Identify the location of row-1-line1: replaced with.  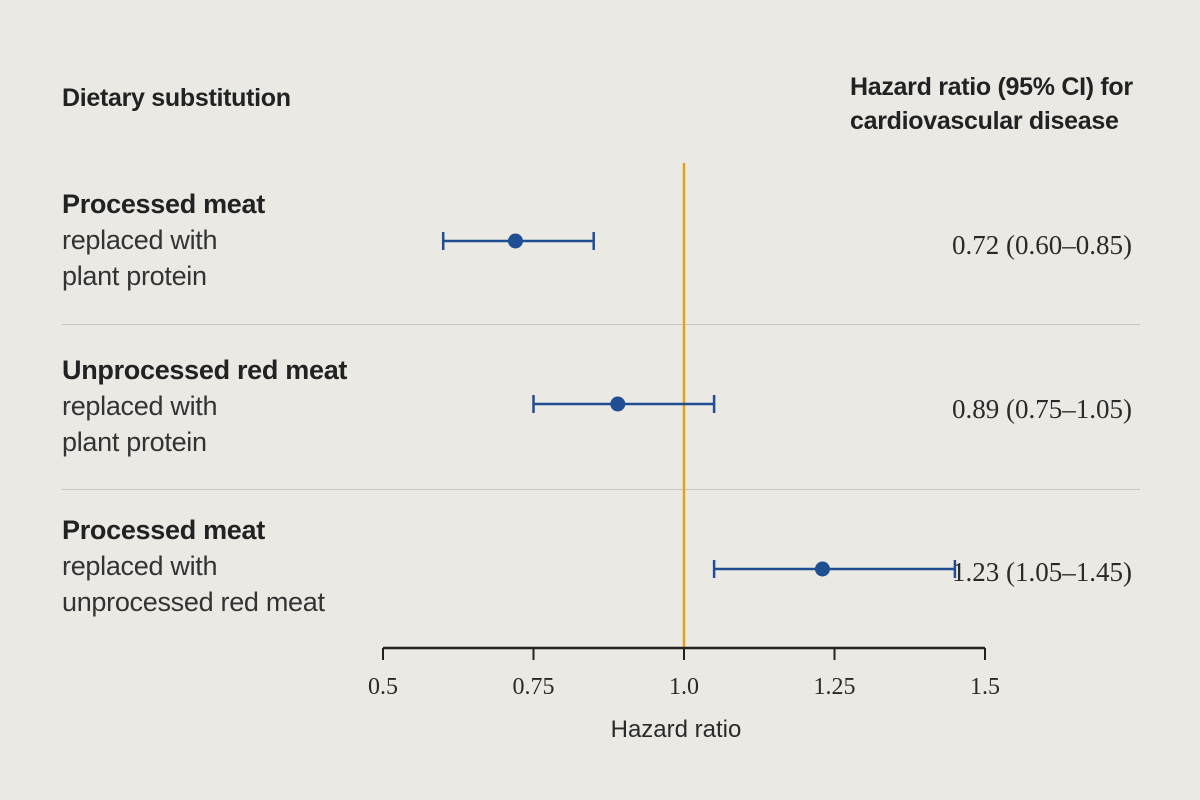
(140, 240).